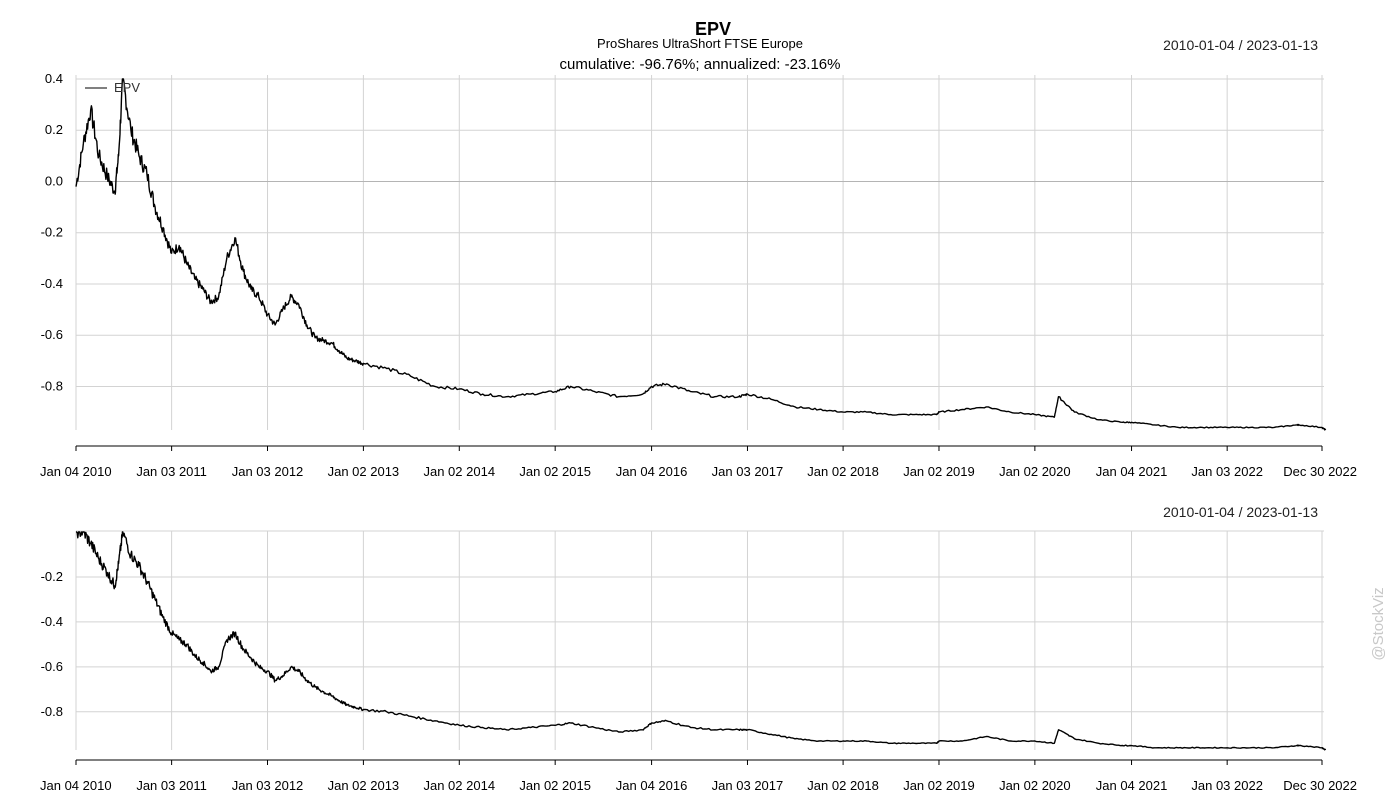 This screenshot has width=1400, height=800. I want to click on chart-subtitle: ProShares UltraShort FTSE Europe, so click(700, 43).